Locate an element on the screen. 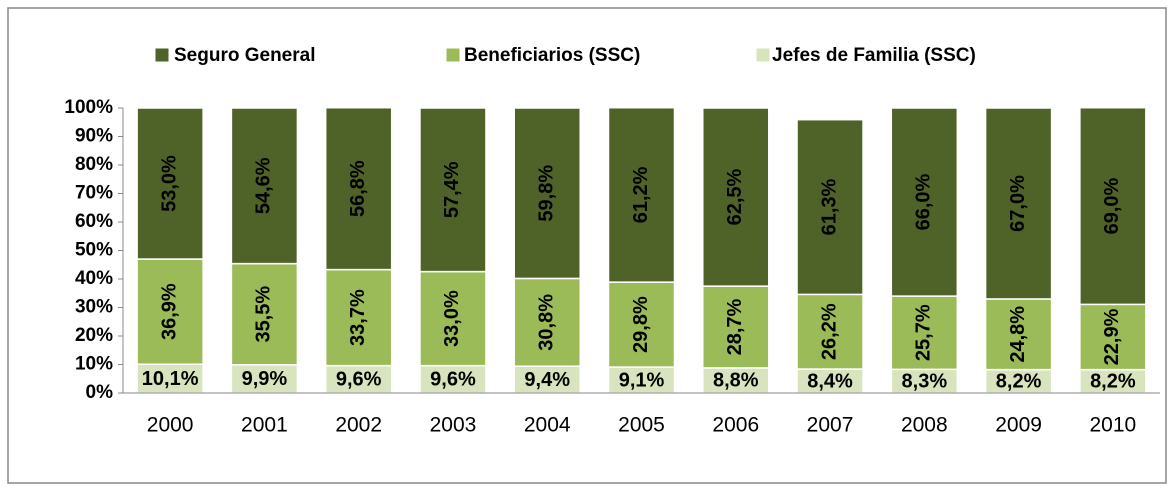  data-label: 10,1% is located at coordinates (170, 379).